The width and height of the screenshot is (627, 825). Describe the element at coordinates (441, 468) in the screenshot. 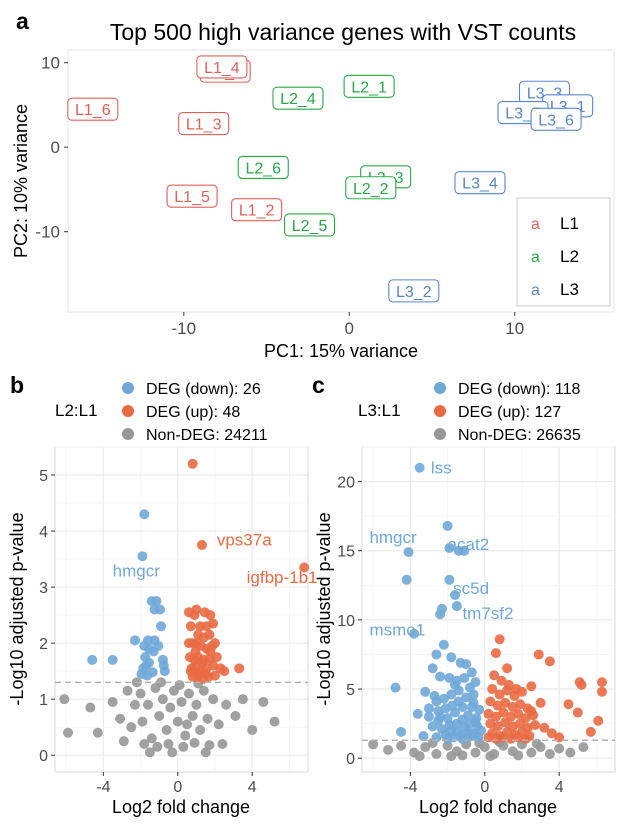

I see `gene-label: lss` at that location.